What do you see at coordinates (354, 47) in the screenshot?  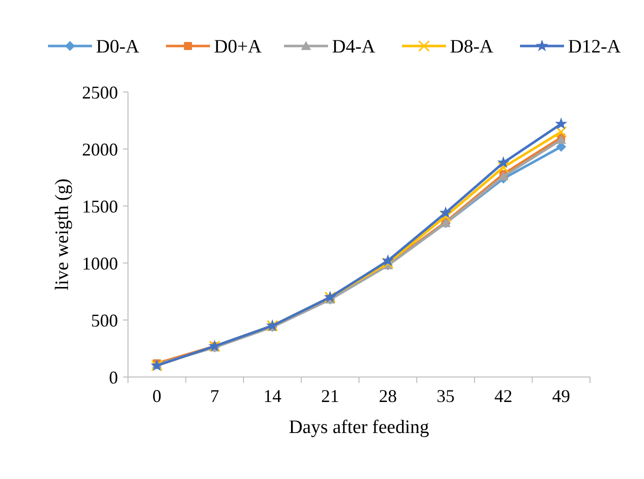 I see `legend-label: D4-A` at bounding box center [354, 47].